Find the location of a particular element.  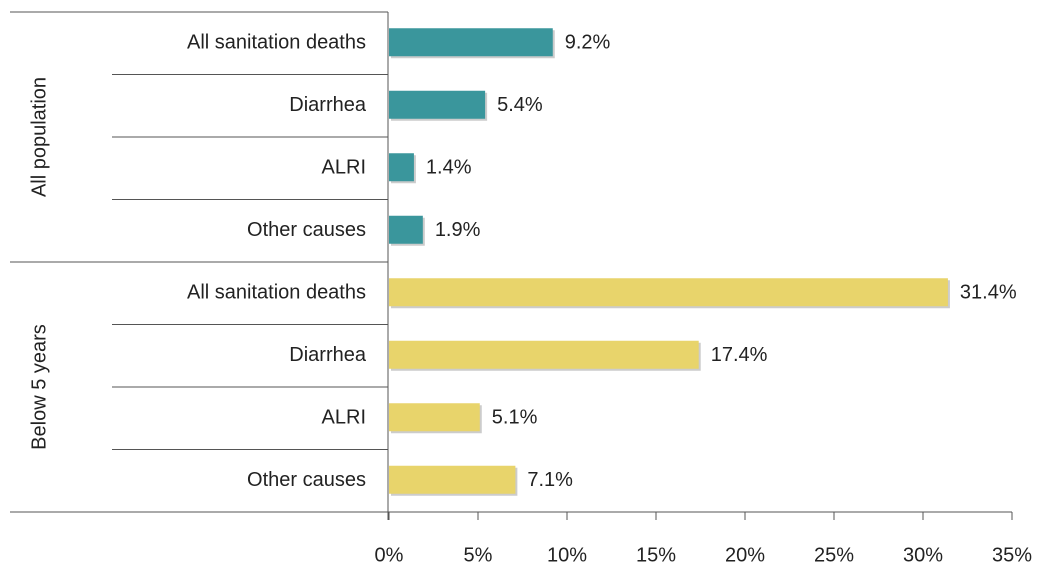

value-label: 1.4% is located at coordinates (449, 168).